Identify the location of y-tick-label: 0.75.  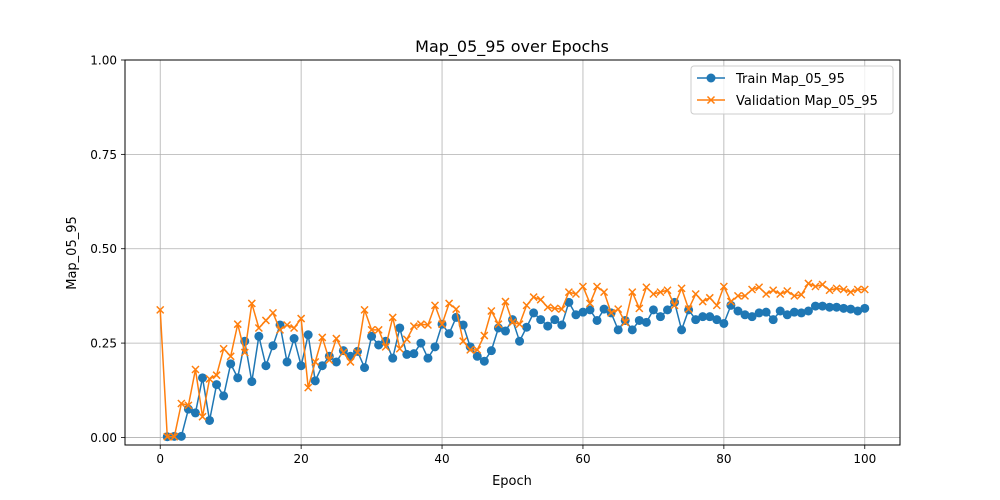
(103, 155).